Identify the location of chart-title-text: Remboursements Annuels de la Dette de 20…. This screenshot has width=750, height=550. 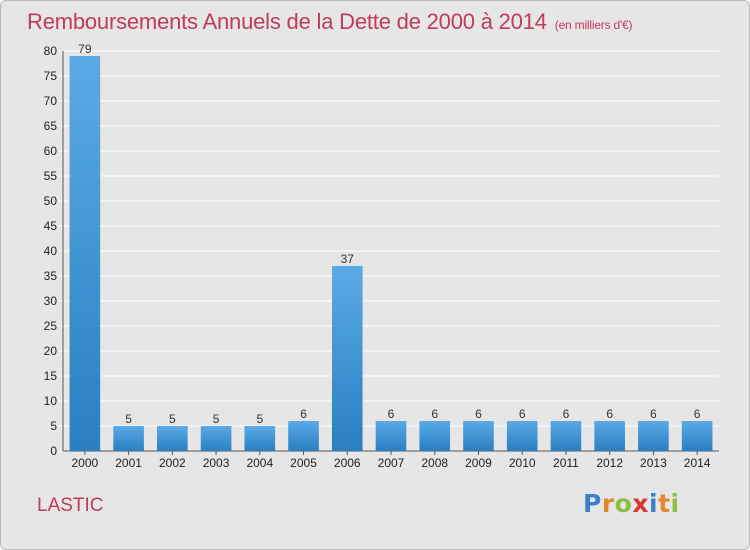
(287, 21).